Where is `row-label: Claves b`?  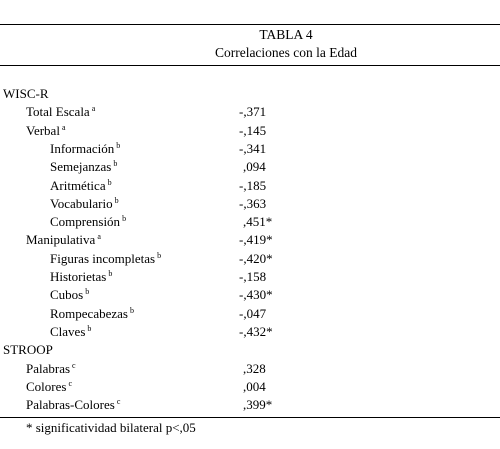
row-label: Claves b is located at coordinates (71, 331).